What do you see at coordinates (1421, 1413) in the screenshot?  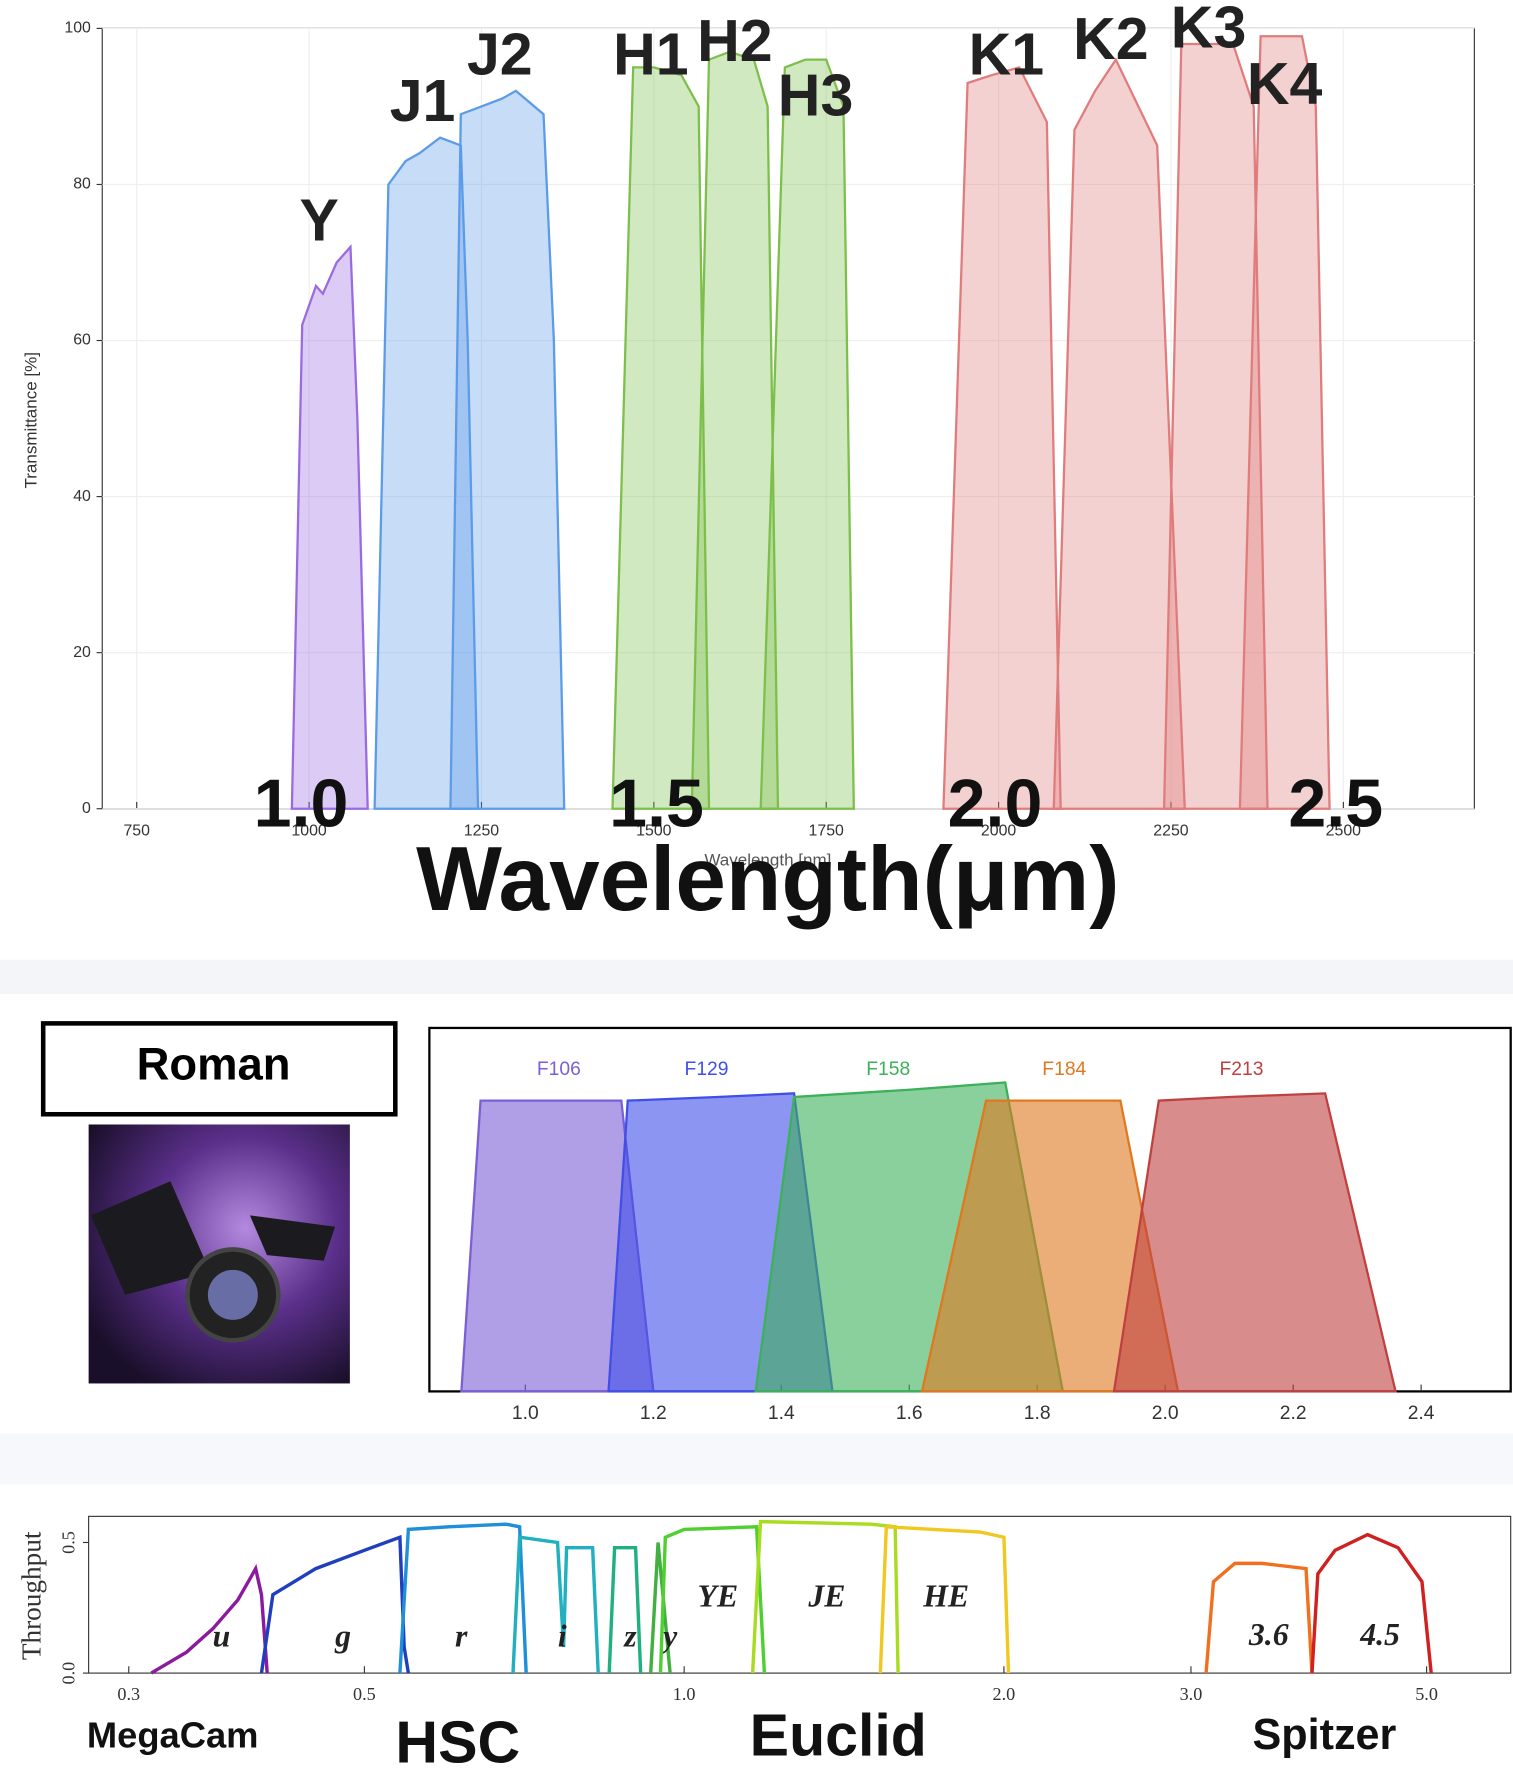 I see `x-tick-label: 2.4` at bounding box center [1421, 1413].